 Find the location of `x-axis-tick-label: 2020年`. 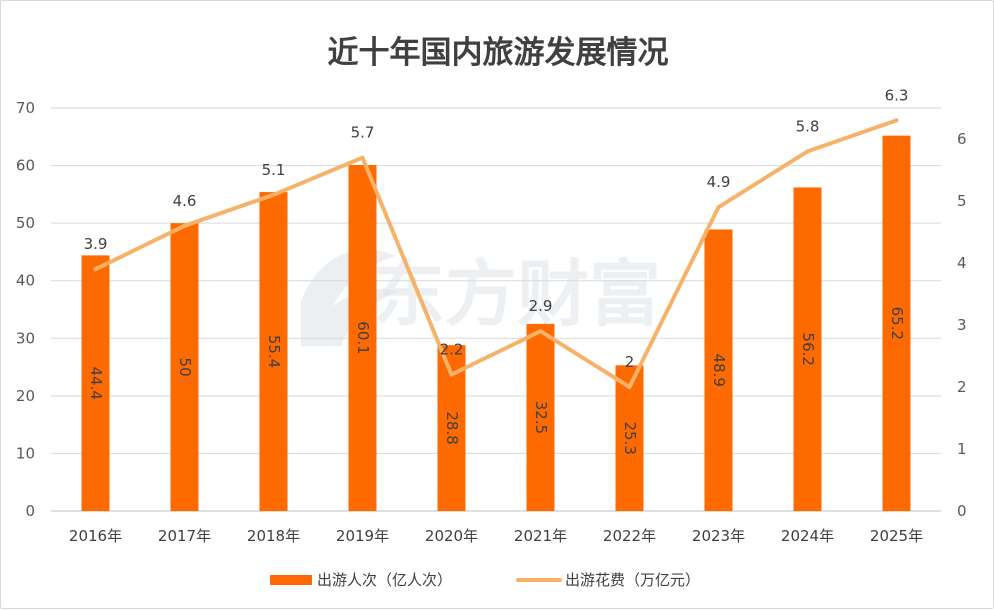

x-axis-tick-label: 2020年 is located at coordinates (451, 536).